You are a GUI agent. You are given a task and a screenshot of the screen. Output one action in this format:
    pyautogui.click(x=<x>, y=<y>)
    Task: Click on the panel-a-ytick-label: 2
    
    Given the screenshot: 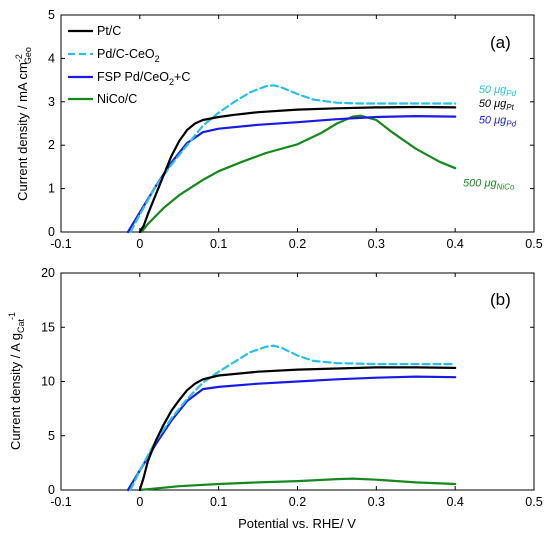 What is the action you would take?
    pyautogui.click(x=51, y=145)
    